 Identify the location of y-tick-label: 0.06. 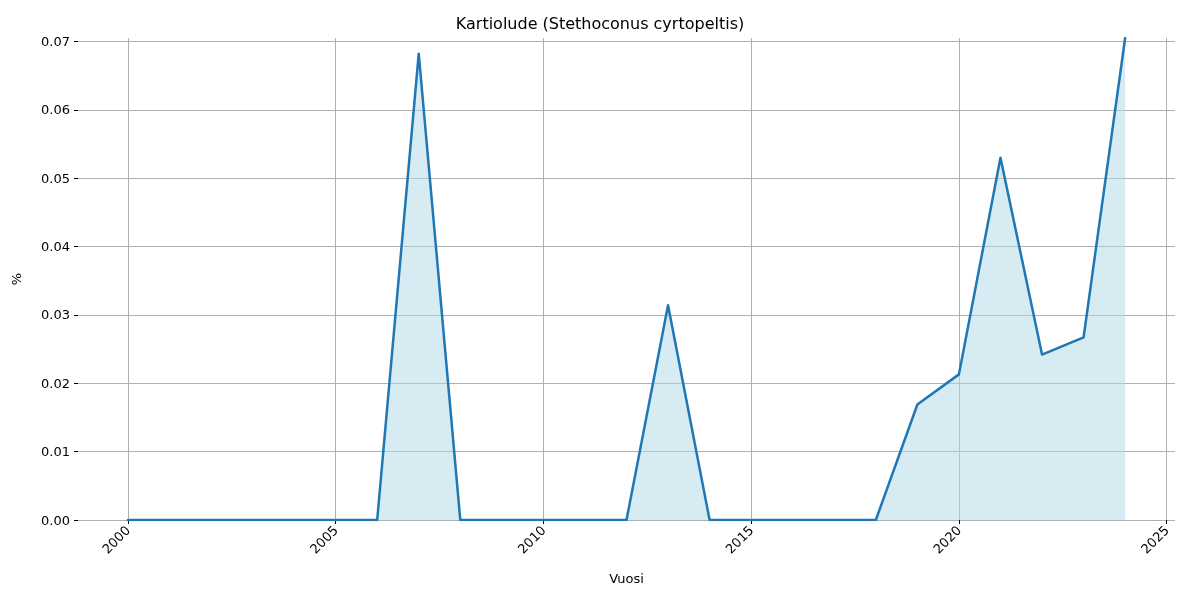
(55, 110).